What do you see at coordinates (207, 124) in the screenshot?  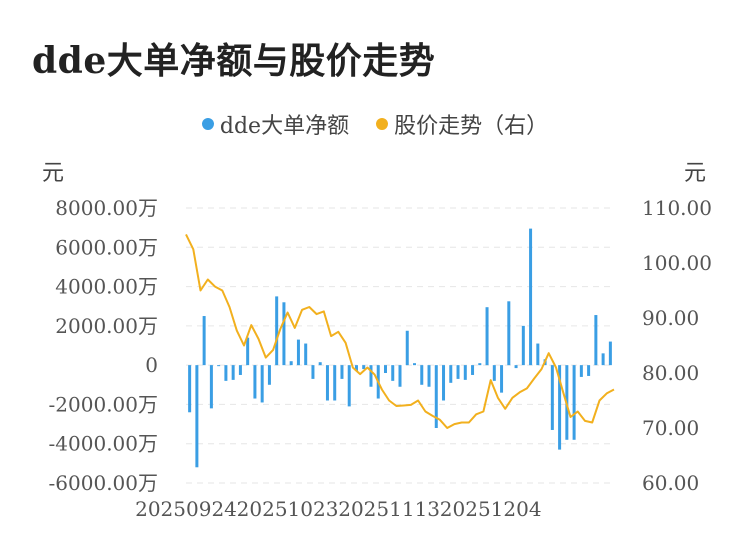 I see `legend-dot-dde` at bounding box center [207, 124].